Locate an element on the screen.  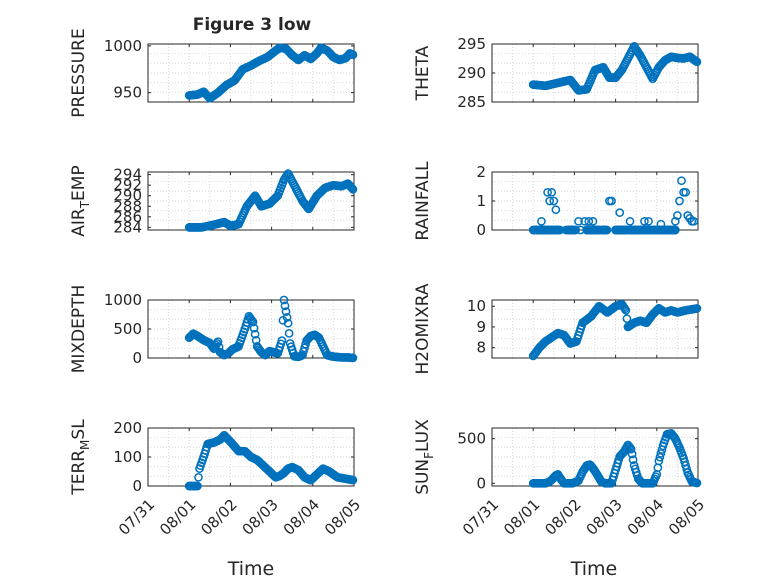
y-tick-label: 500 is located at coordinates (471, 439).